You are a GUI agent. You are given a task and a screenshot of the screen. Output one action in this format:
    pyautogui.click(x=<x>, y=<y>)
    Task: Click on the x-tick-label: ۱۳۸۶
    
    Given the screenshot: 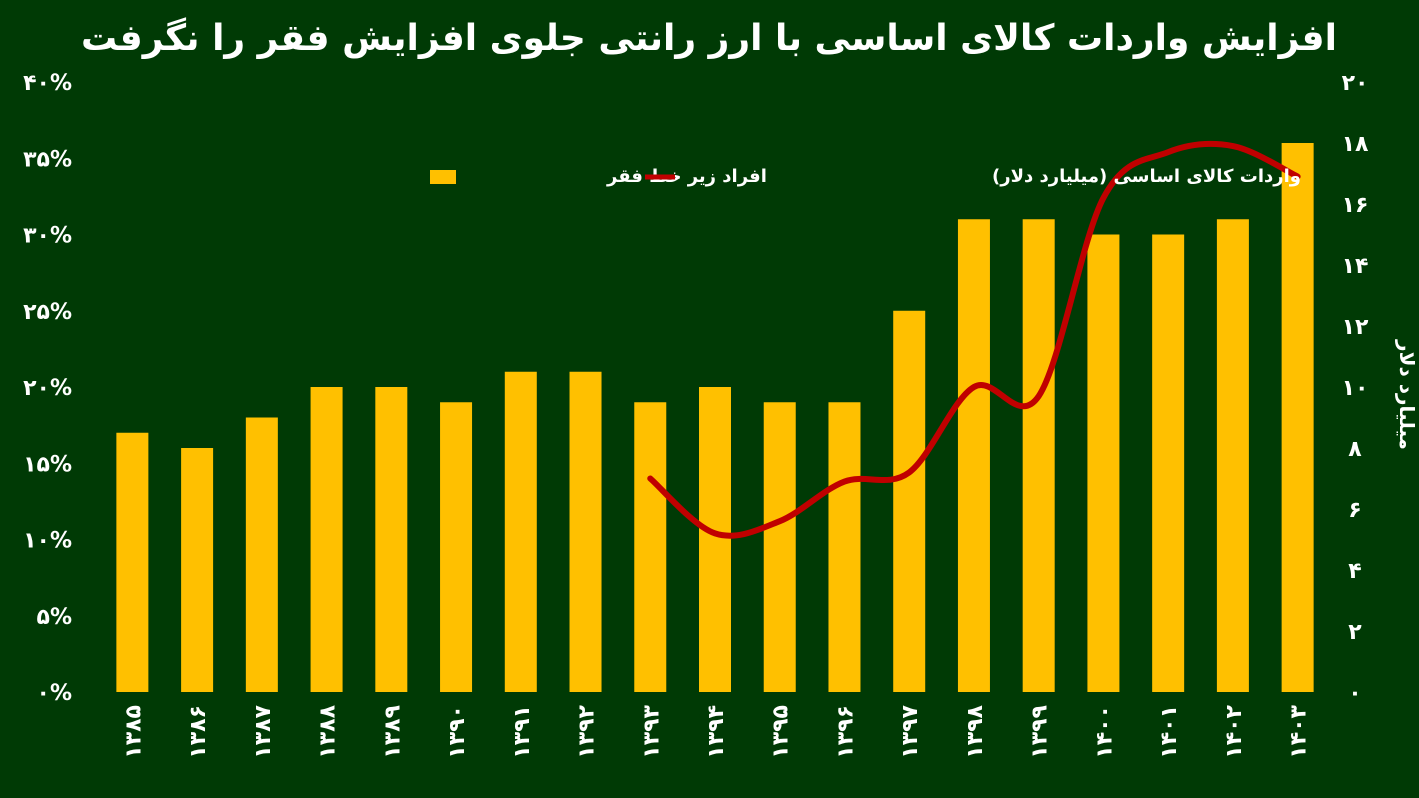 What is the action you would take?
    pyautogui.click(x=198, y=732)
    